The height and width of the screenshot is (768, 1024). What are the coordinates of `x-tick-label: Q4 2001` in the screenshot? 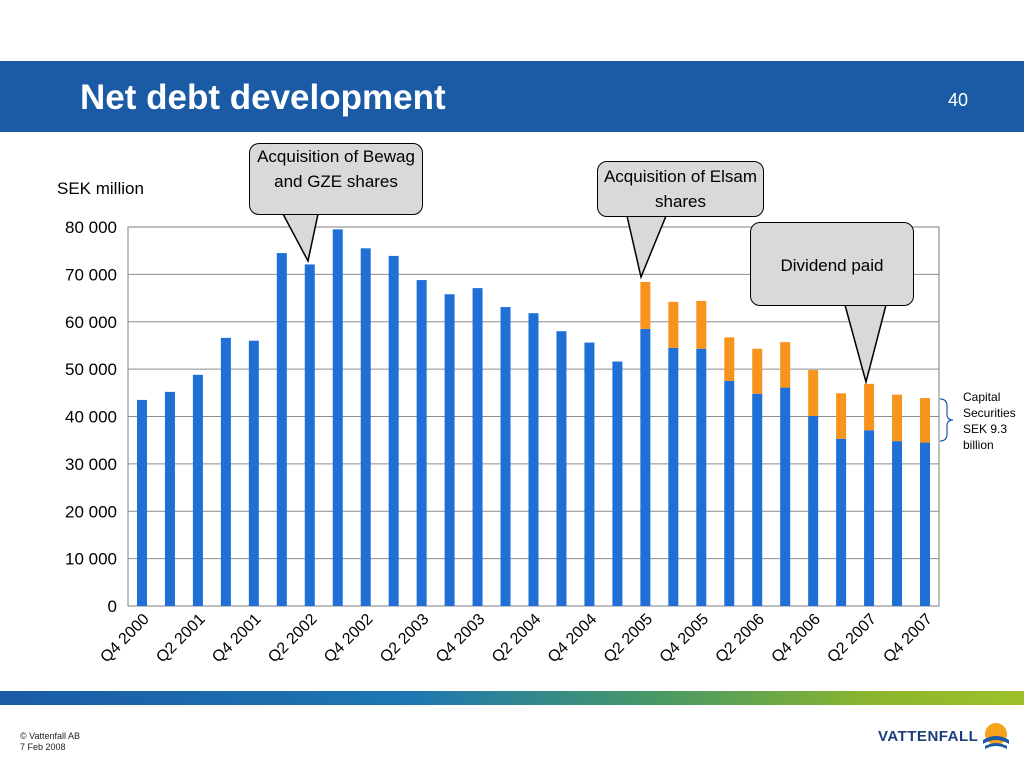 It's located at (236, 638).